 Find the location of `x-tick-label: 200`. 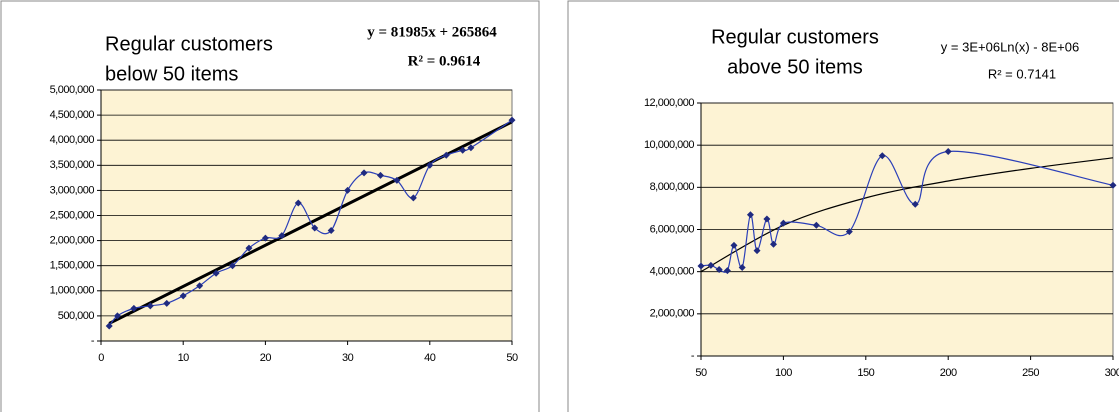

x-tick-label: 200 is located at coordinates (948, 373).